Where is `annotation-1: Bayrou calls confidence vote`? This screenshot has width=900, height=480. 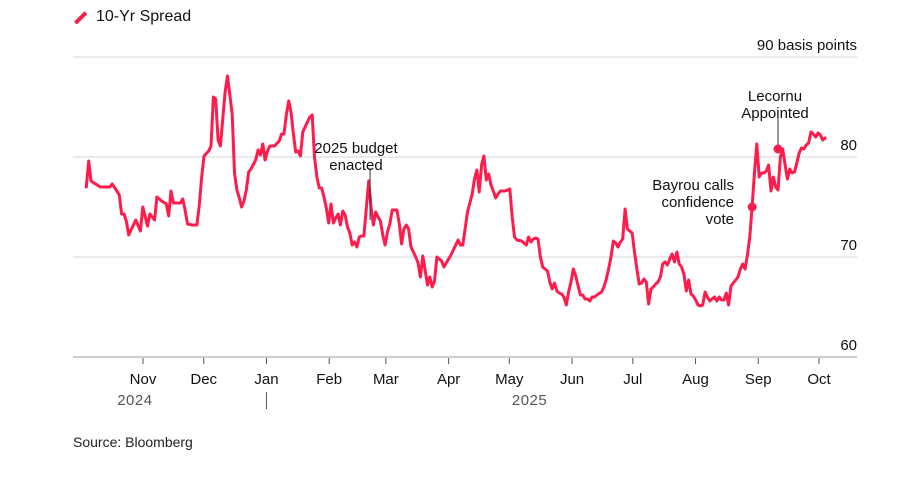 annotation-1: Bayrou calls confidence vote is located at coordinates (704, 202).